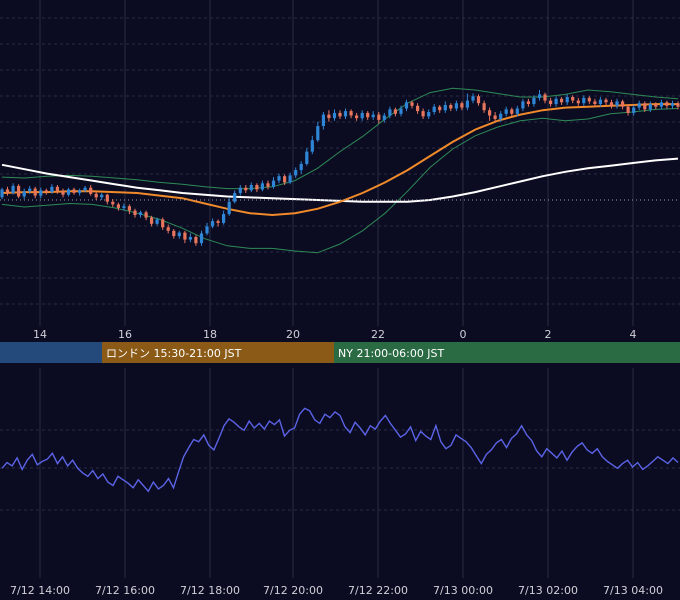 This screenshot has height=600, width=680. I want to click on osc-x-tick: 7/13 00:00, so click(463, 590).